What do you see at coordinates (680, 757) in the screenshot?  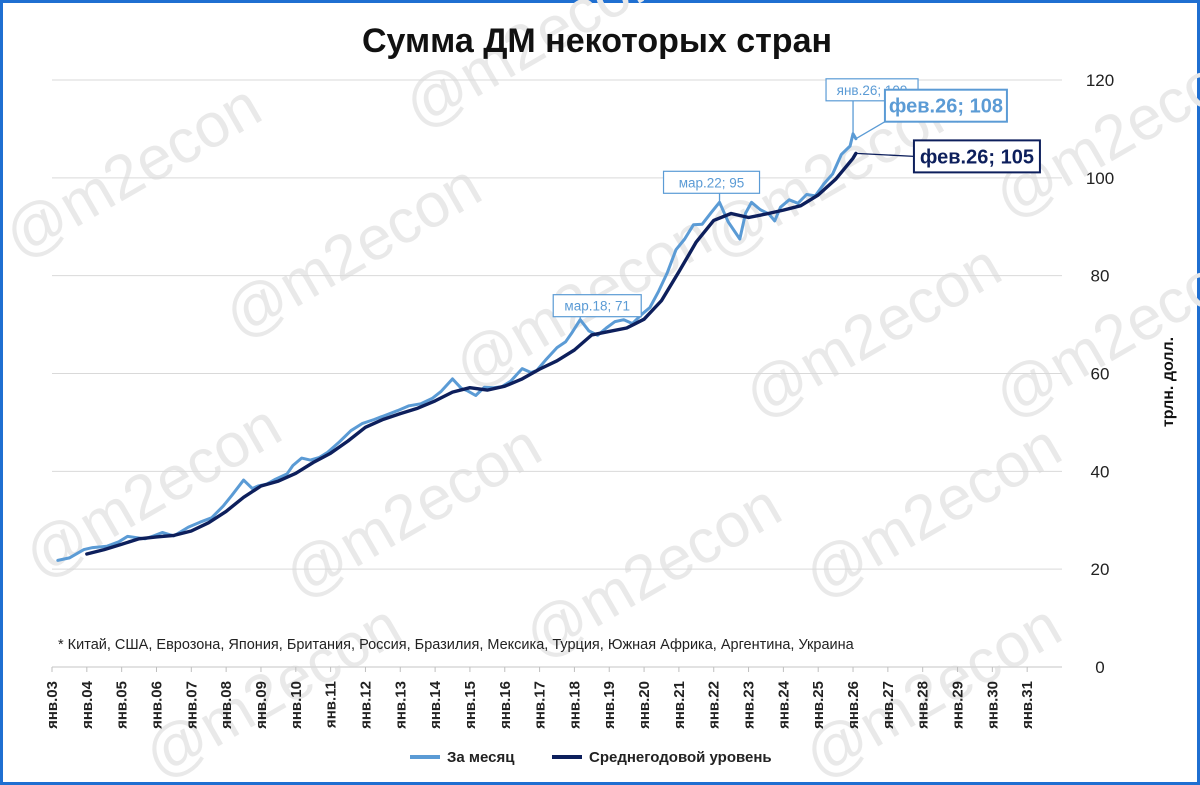 I see `legend-label-average: Среднегодовой уровень` at bounding box center [680, 757].